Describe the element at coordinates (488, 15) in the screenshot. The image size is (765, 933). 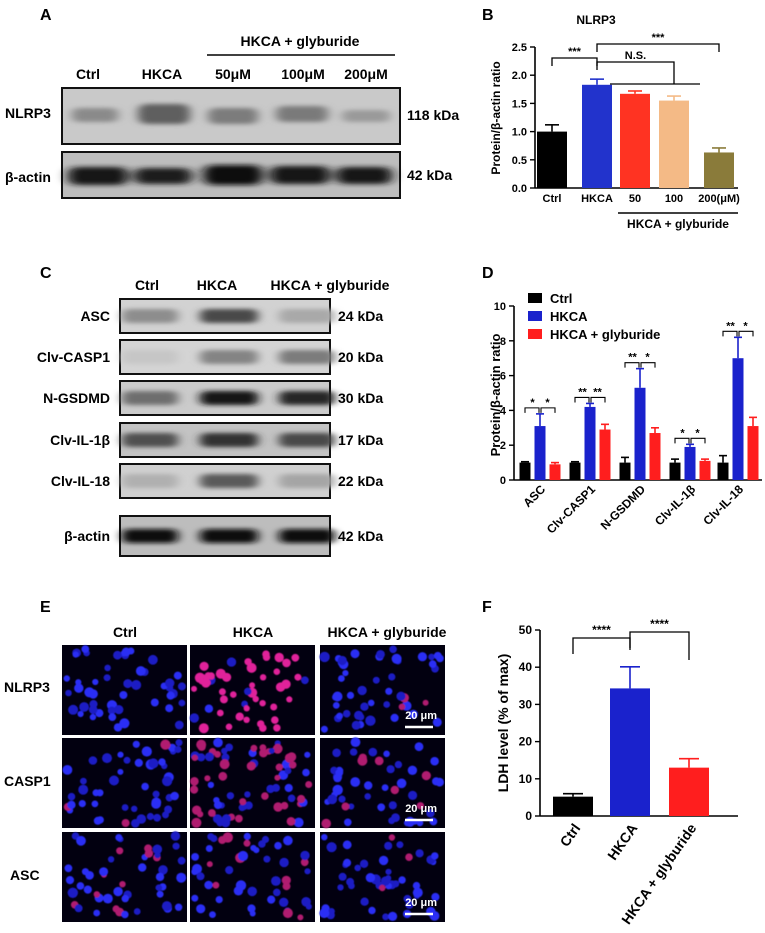
I see `panel-letter-b: B` at that location.